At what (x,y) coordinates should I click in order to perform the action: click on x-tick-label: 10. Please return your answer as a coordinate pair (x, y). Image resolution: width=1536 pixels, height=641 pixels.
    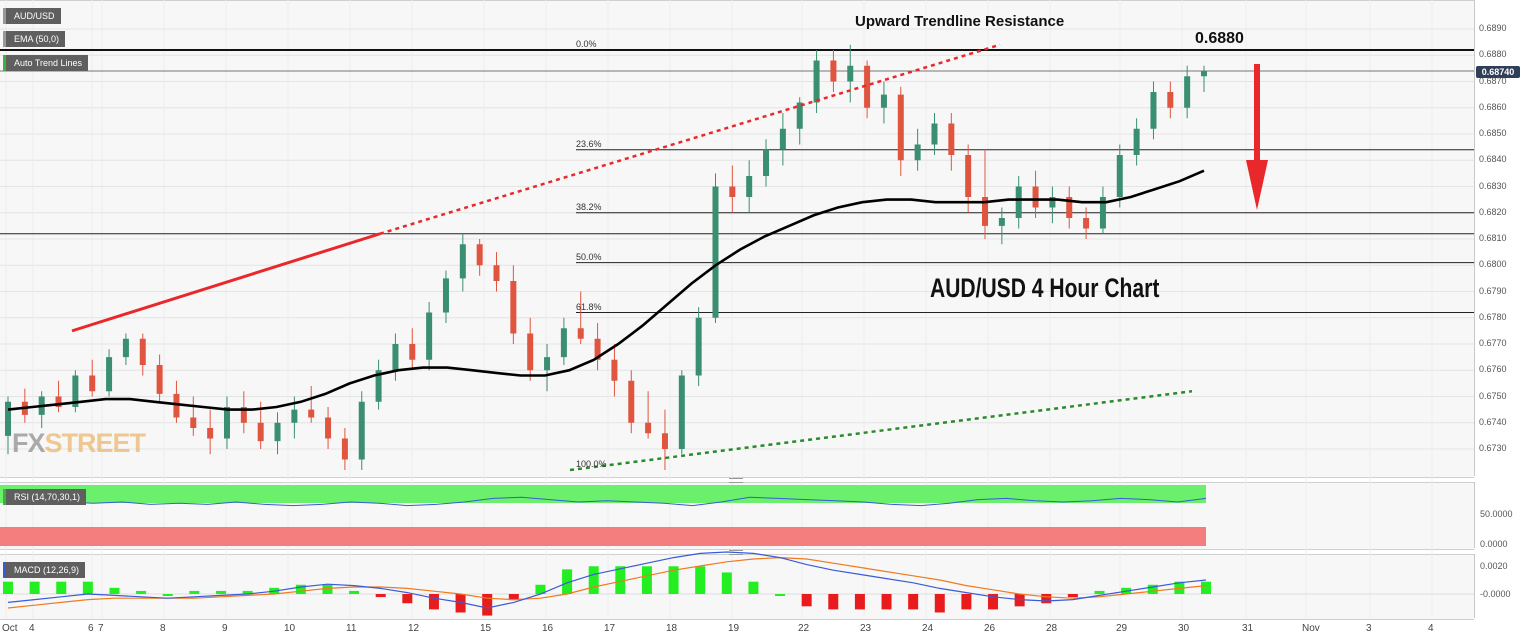
    Looking at the image, I should click on (290, 628).